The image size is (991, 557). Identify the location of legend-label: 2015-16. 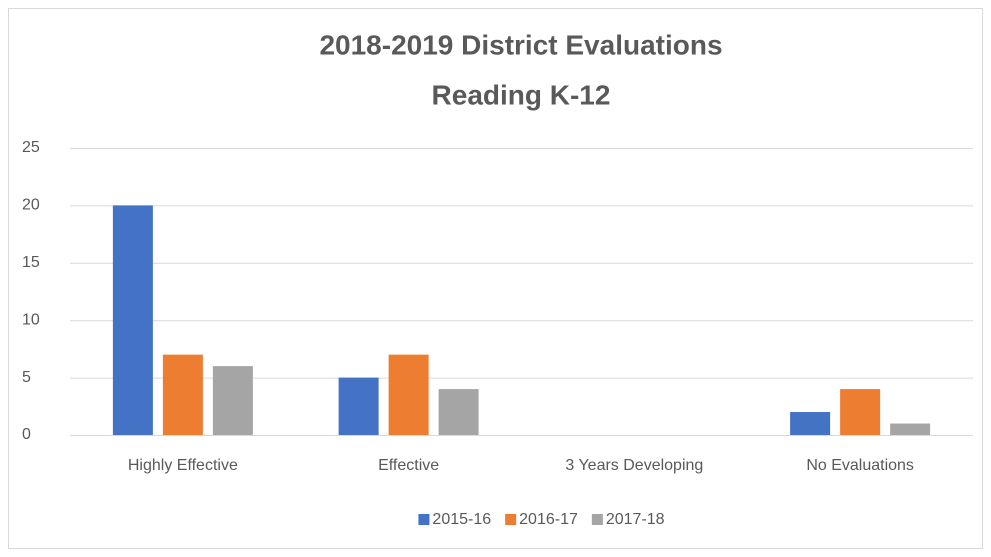
(461, 519).